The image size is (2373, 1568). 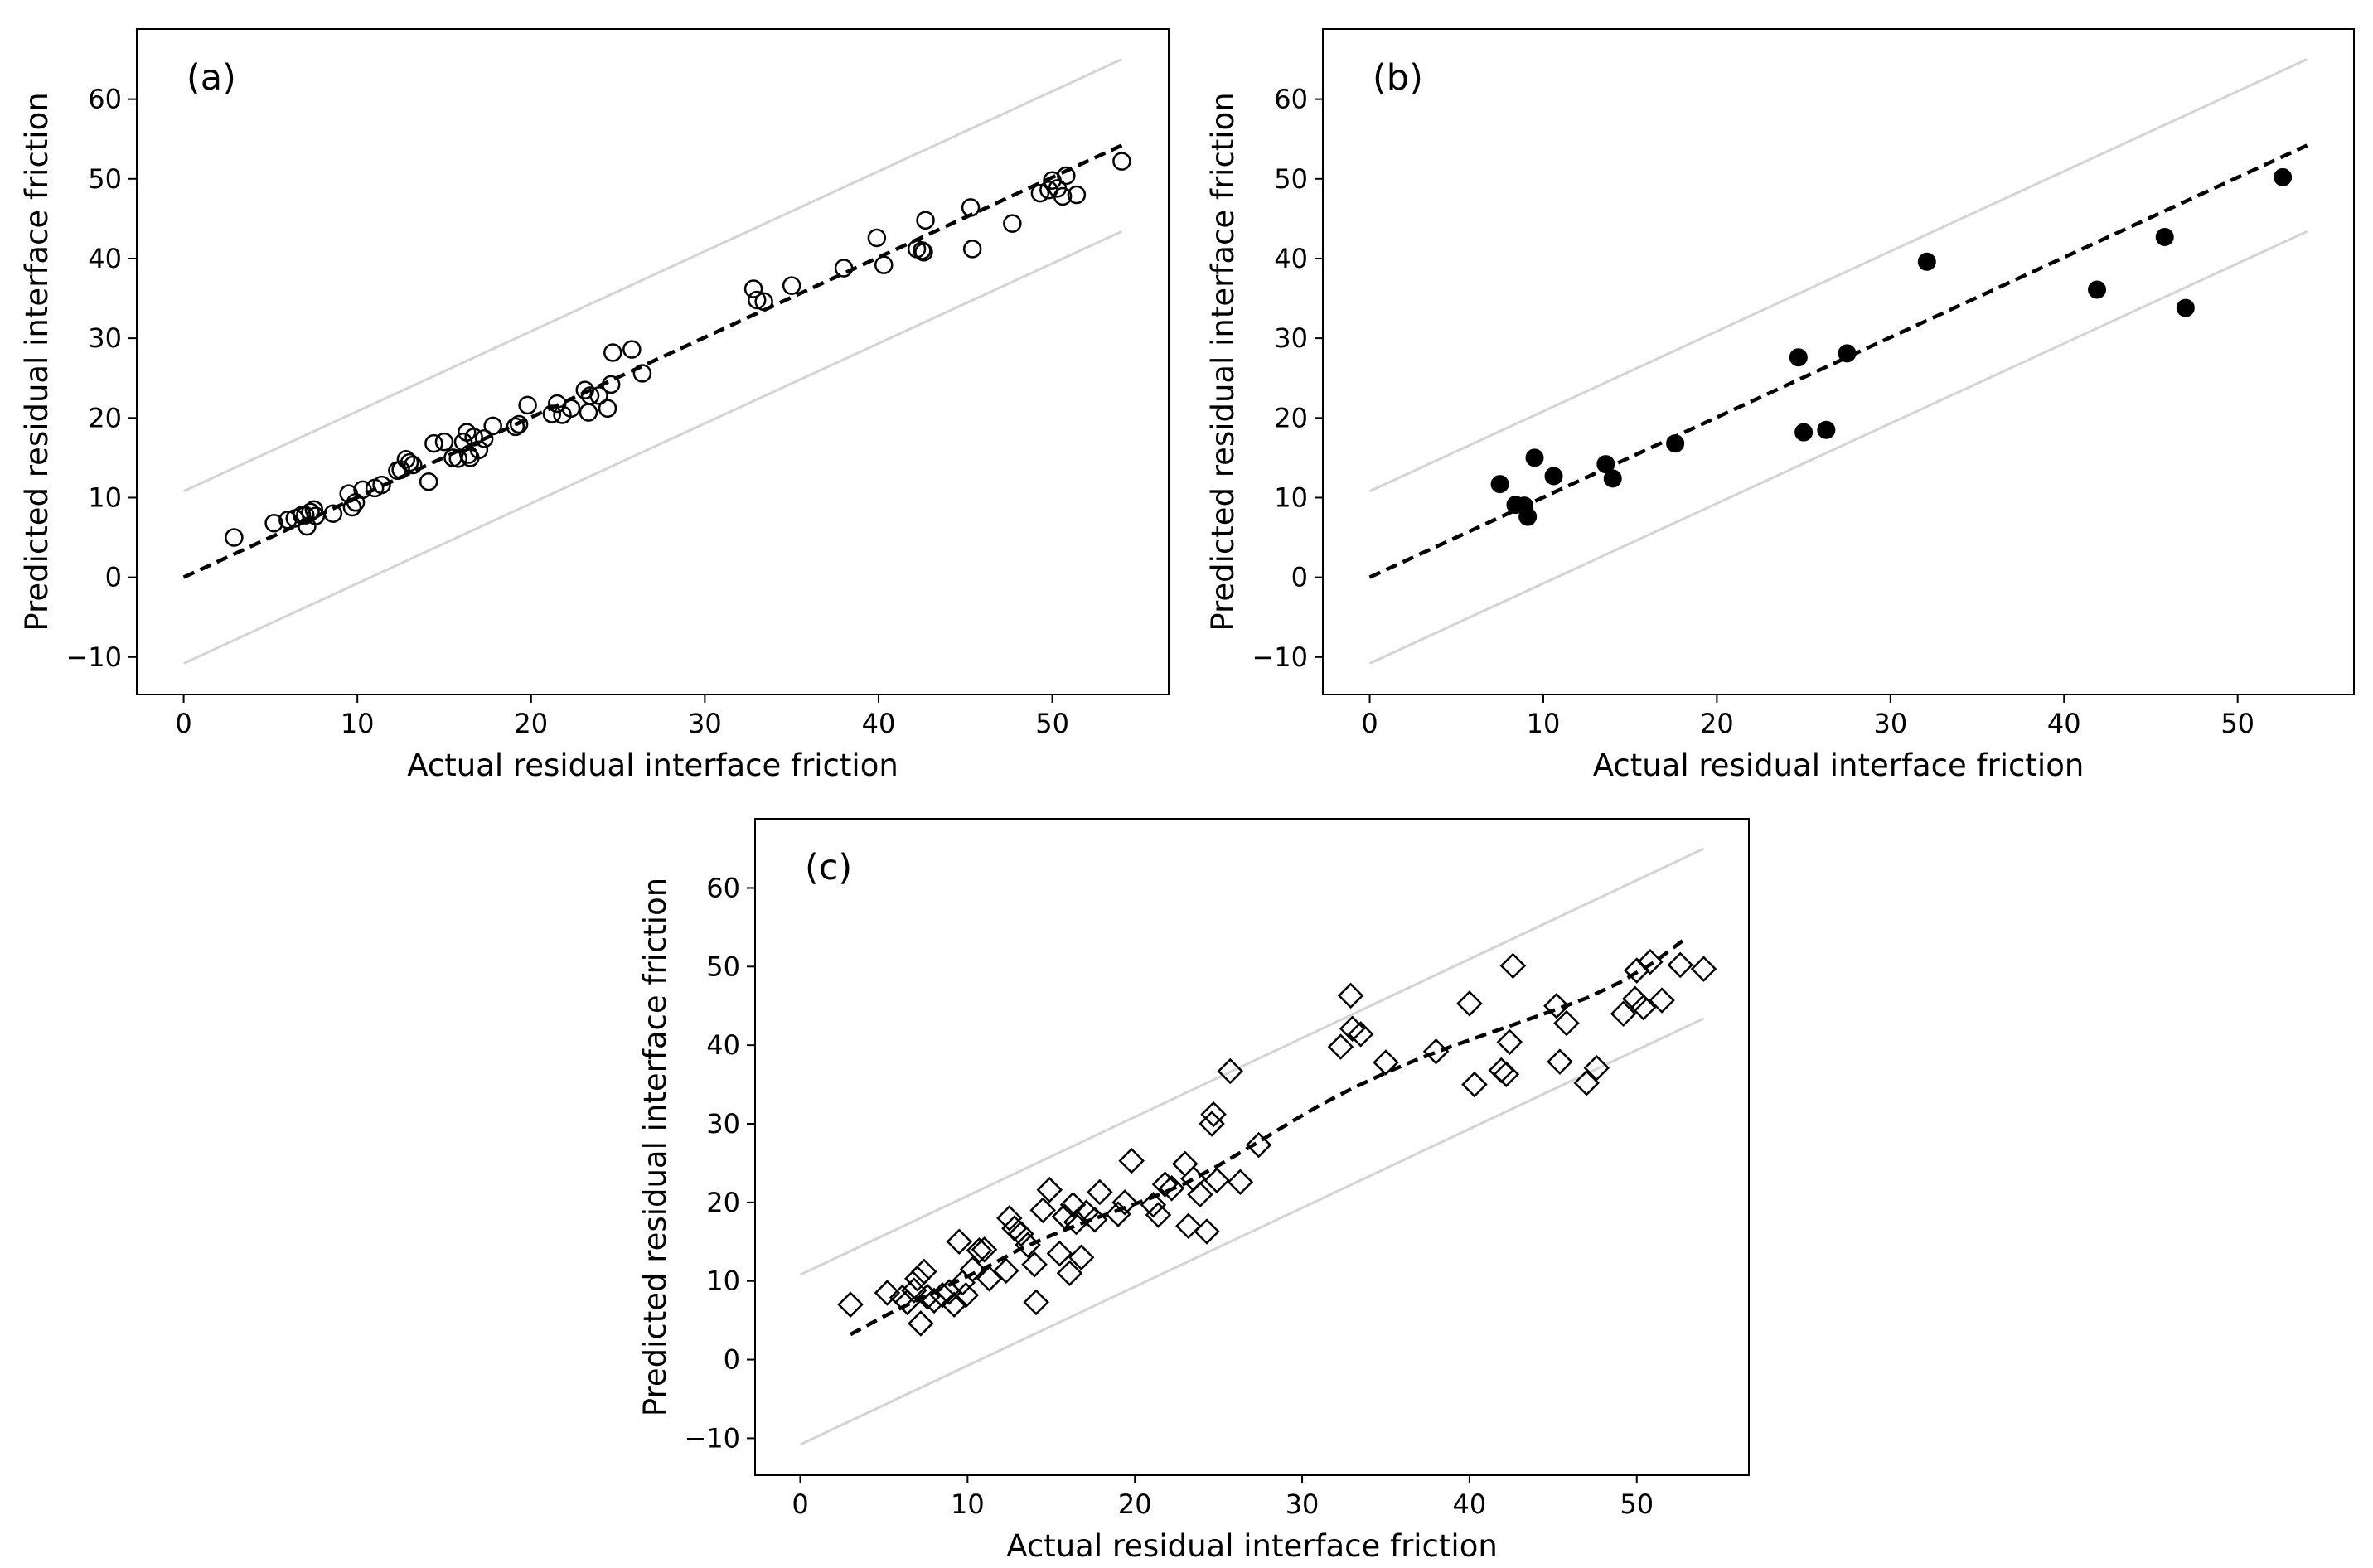 I want to click on y-tick-label-b: 40, so click(x=1291, y=258).